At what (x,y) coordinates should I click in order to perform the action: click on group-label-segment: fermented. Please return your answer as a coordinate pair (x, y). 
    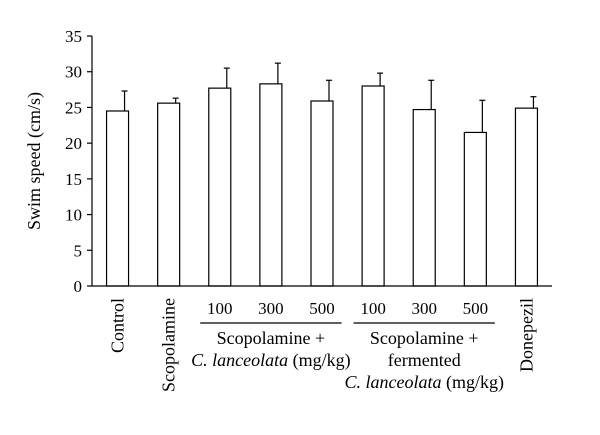
    Looking at the image, I should click on (424, 360).